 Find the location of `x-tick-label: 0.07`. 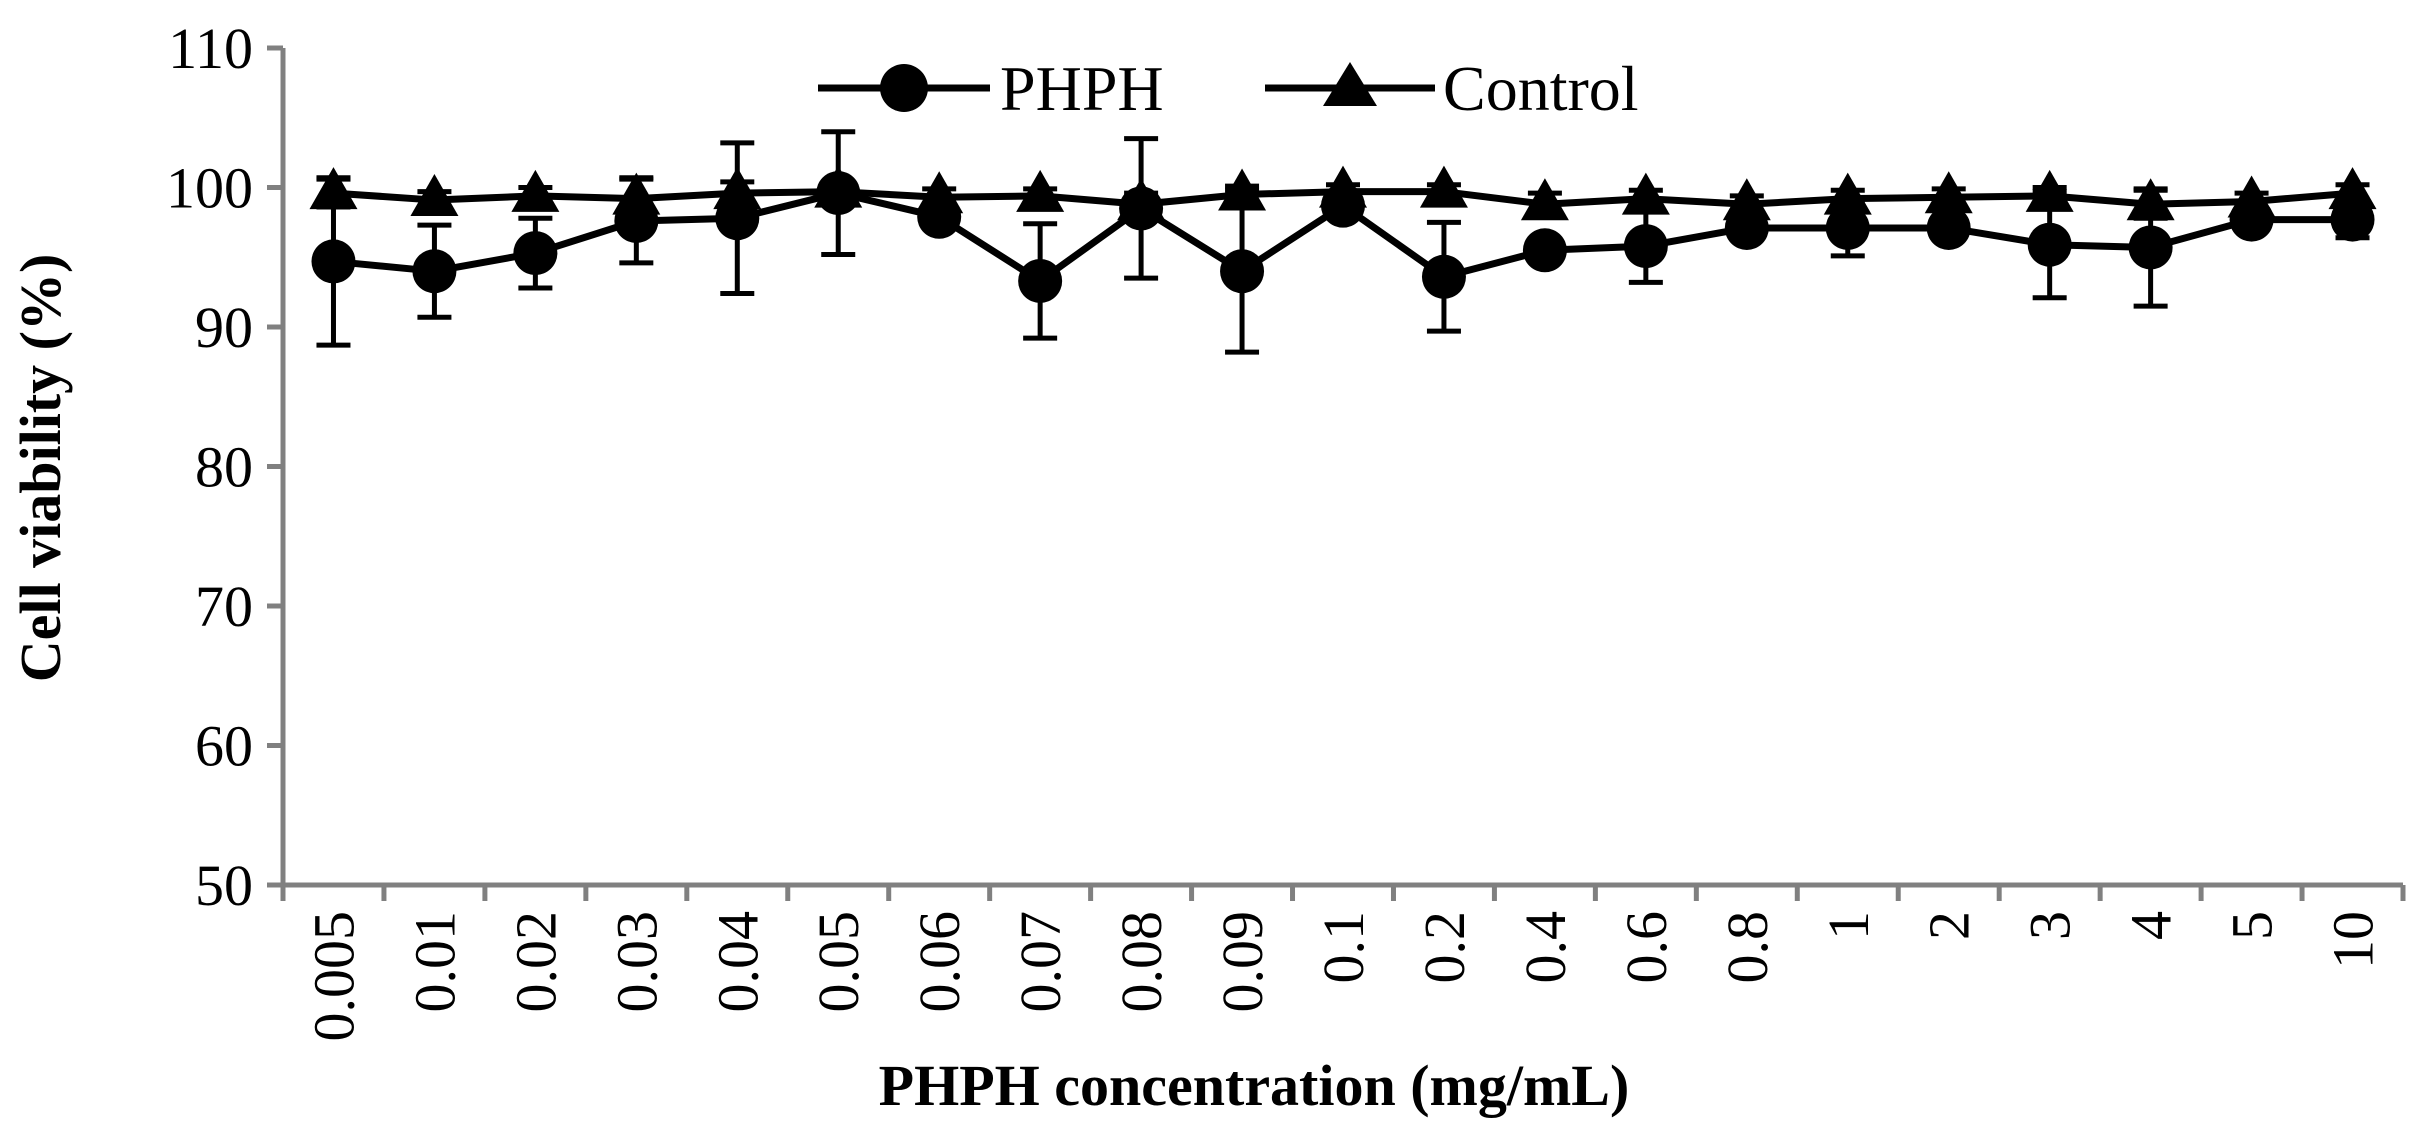

x-tick-label: 0.07 is located at coordinates (1040, 962).